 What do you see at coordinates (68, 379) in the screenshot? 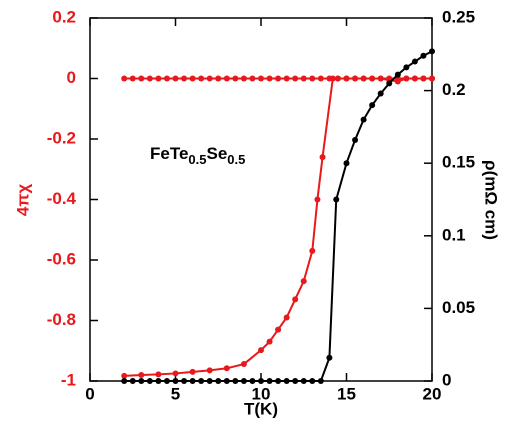
I see `y-tick-label: -1` at bounding box center [68, 379].